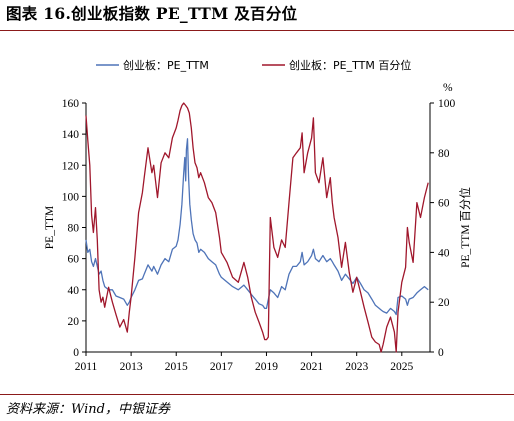  What do you see at coordinates (74, 229) in the screenshot?
I see `y-tick-label: 80` at bounding box center [74, 229].